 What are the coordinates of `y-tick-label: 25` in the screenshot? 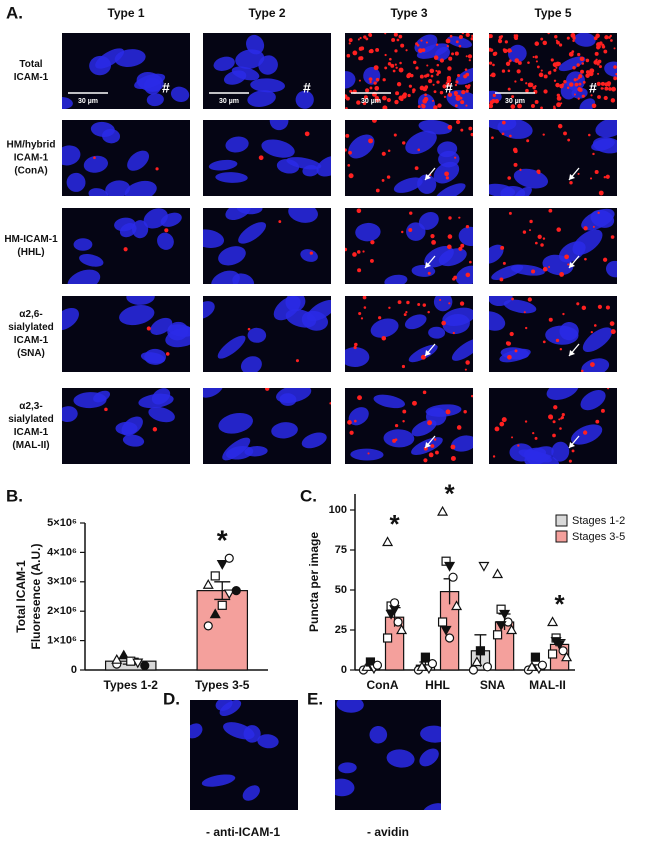 It's located at (341, 630).